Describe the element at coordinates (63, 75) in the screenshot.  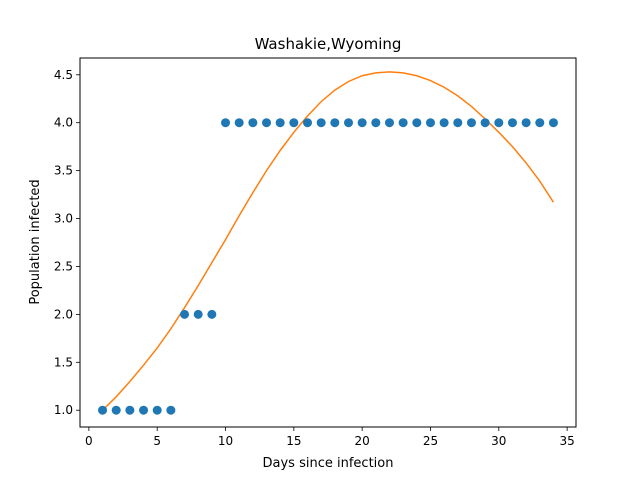
I see `y-tick-label: 4.5` at that location.